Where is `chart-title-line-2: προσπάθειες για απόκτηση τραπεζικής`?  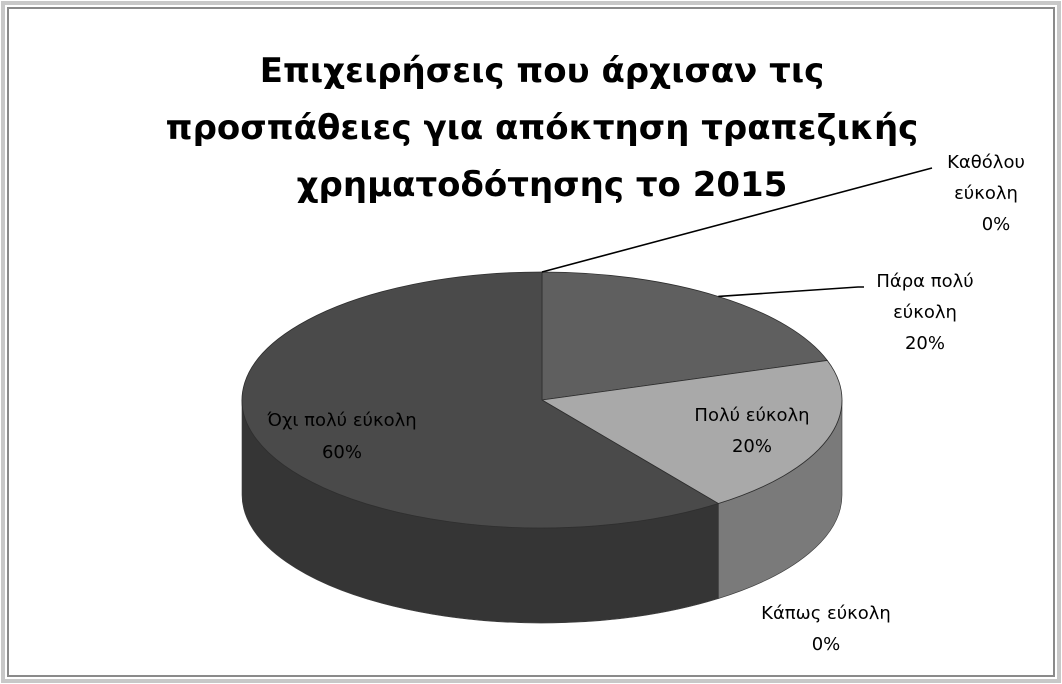 chart-title-line-2: προσπάθειες για απόκτηση τραπεζικής is located at coordinates (542, 128).